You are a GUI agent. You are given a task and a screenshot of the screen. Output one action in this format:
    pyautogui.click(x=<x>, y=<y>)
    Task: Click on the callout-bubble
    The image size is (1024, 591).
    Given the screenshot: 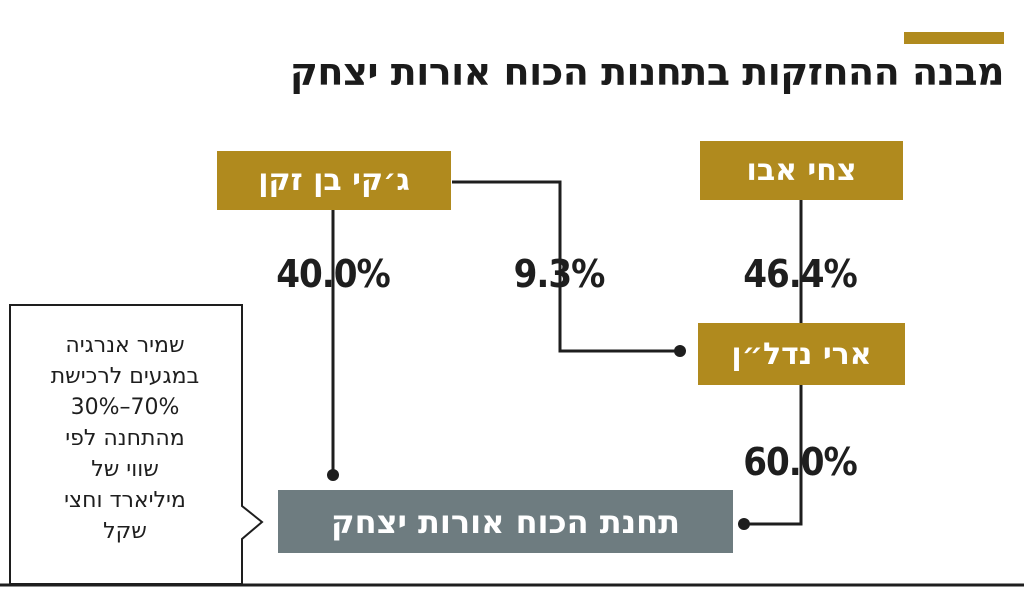 What is the action you would take?
    pyautogui.click(x=136, y=444)
    